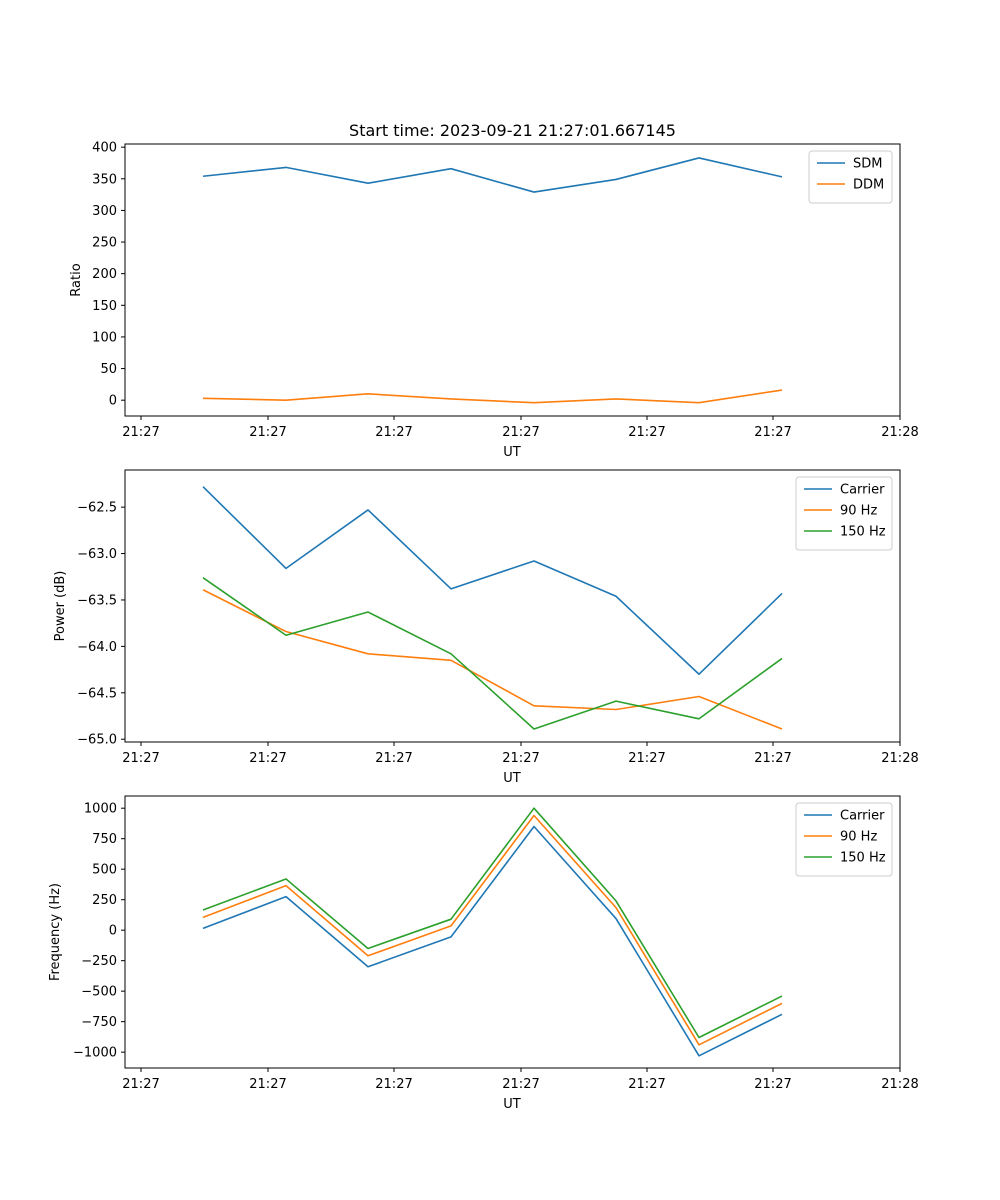 The height and width of the screenshot is (1200, 1000). What do you see at coordinates (867, 164) in the screenshot?
I see `legend-label: SDM` at bounding box center [867, 164].